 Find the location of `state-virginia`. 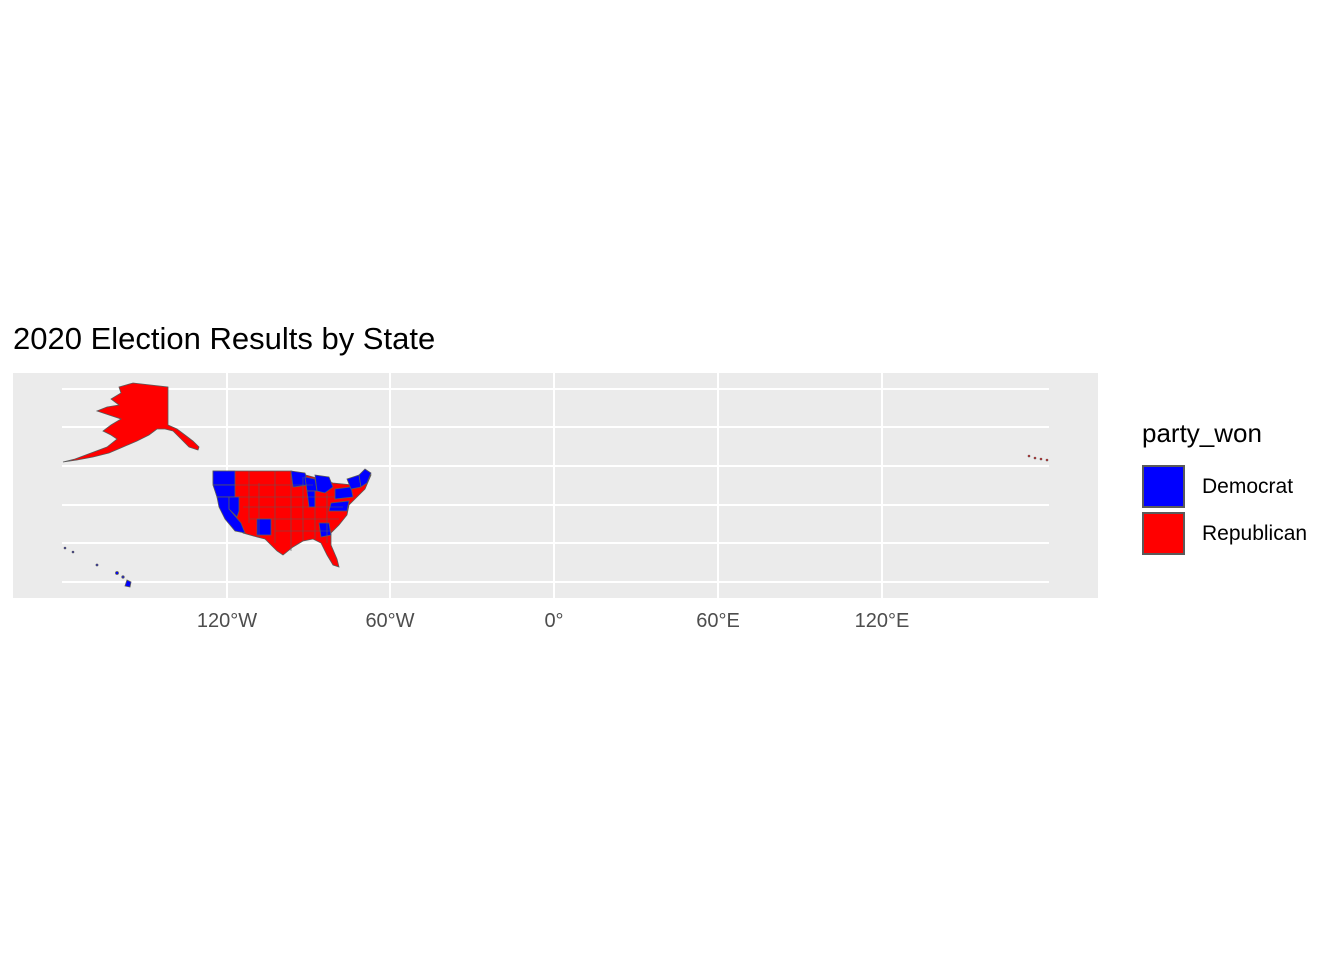

state-virginia is located at coordinates (339, 506).